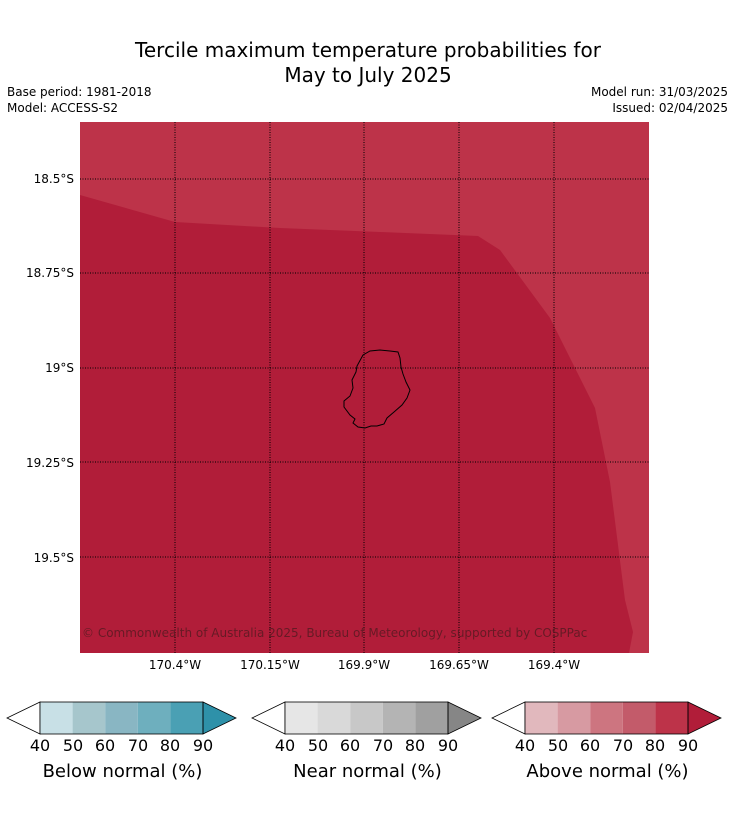  Describe the element at coordinates (670, 108) in the screenshot. I see `issued-date: Issued: 02/04/2025` at that location.